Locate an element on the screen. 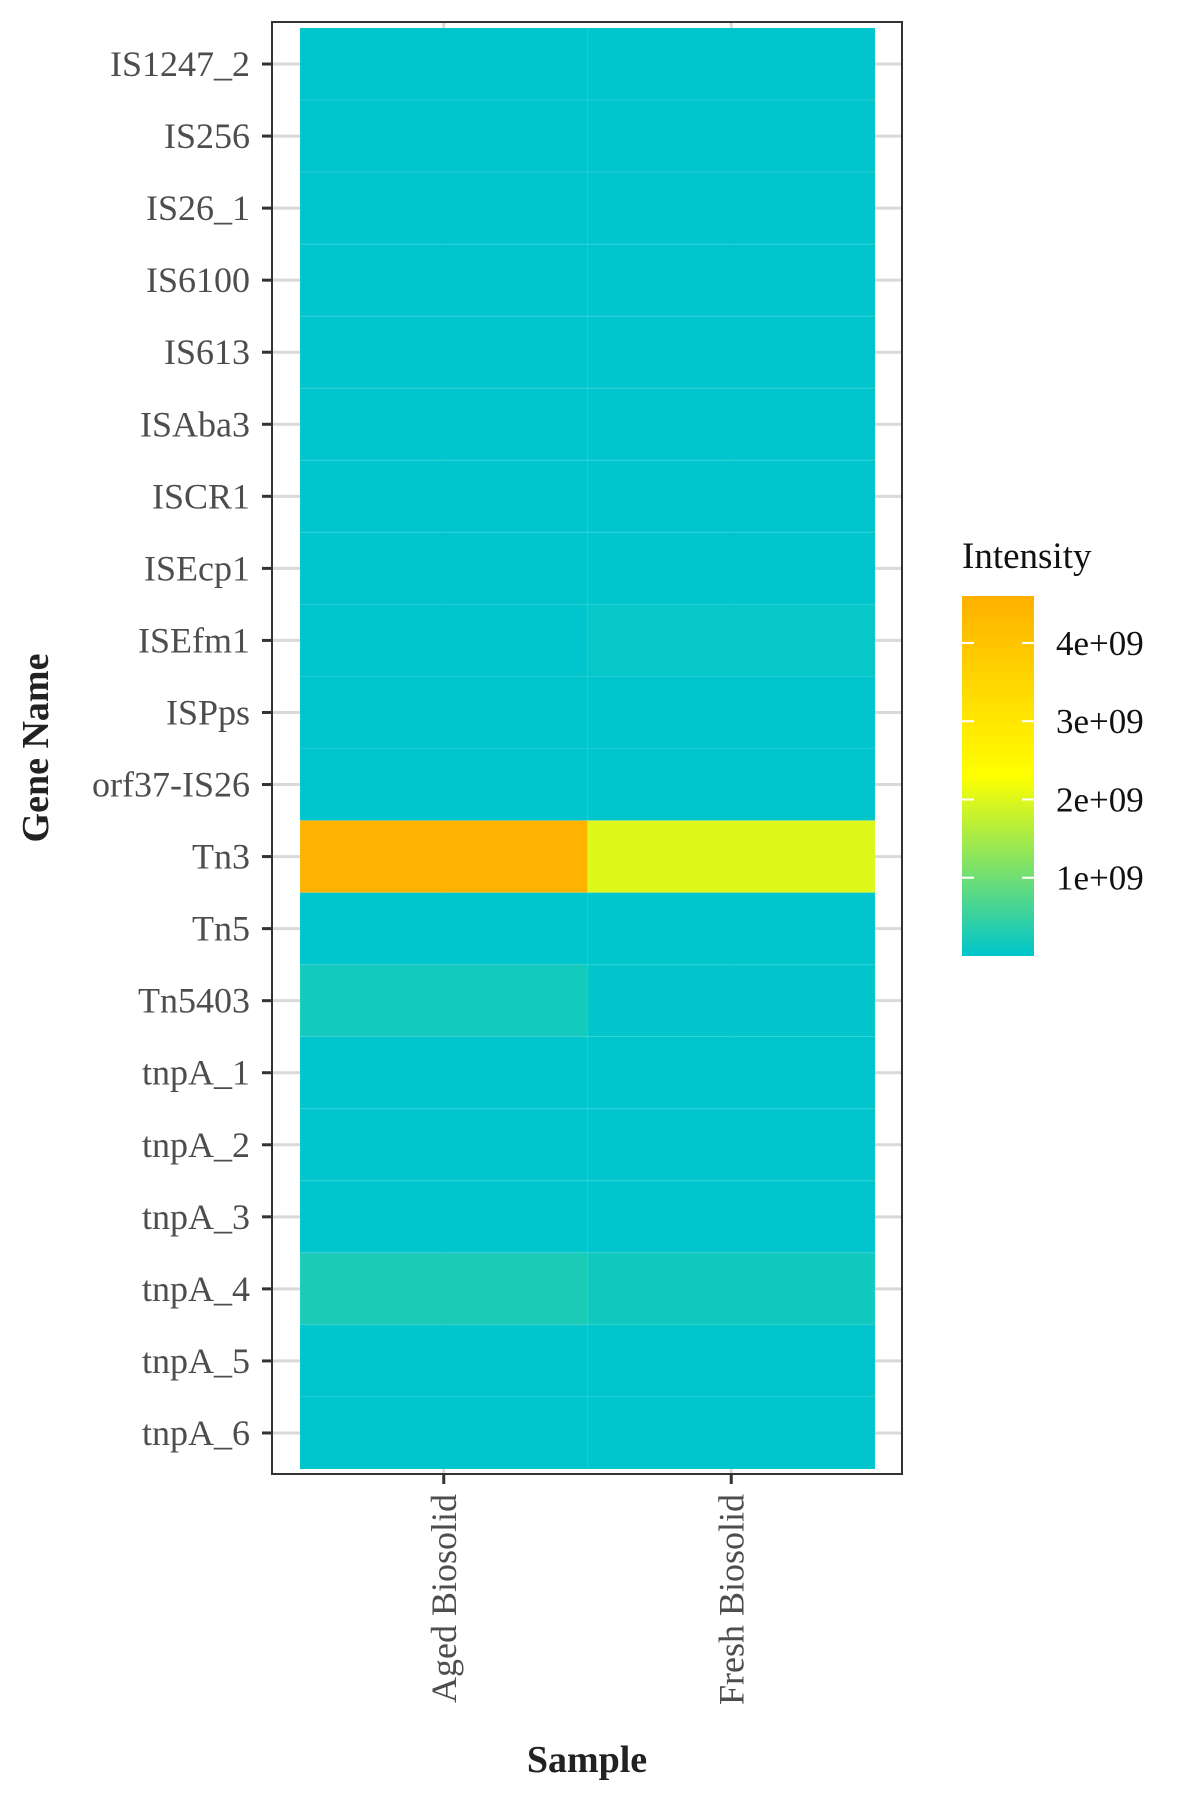 This screenshot has width=1200, height=1800. legend-colorbar is located at coordinates (998, 776).